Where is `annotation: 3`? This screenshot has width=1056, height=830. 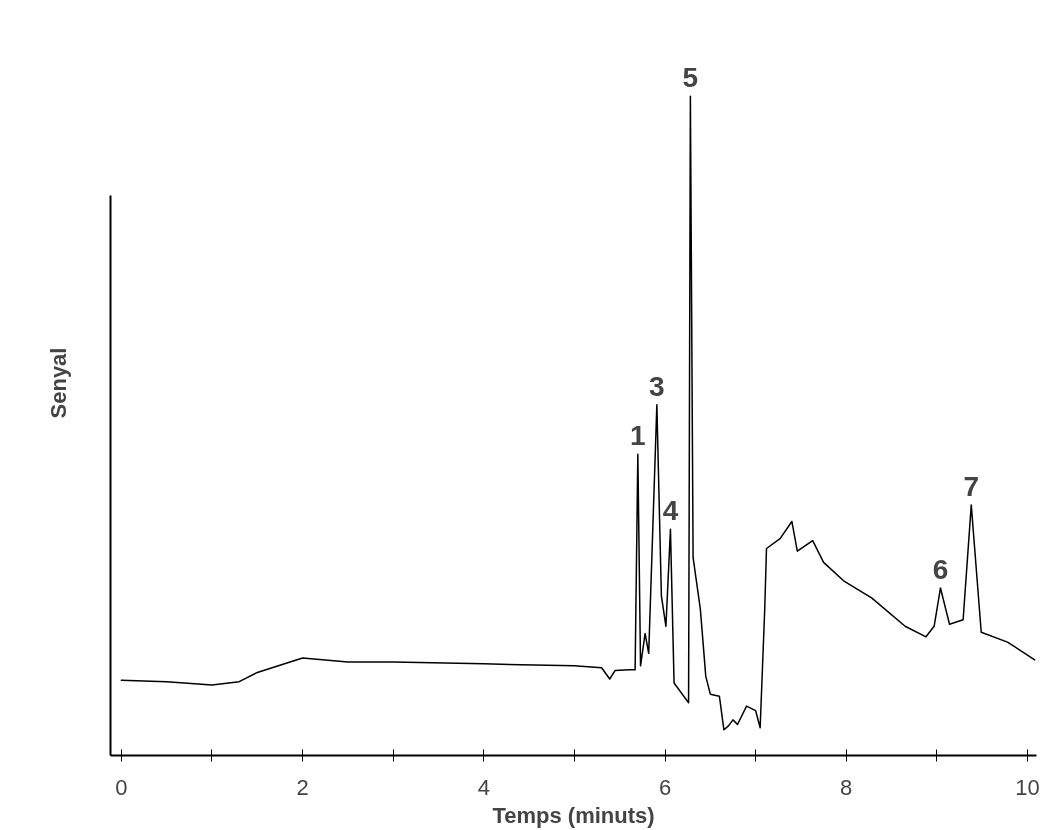 annotation: 3 is located at coordinates (657, 386).